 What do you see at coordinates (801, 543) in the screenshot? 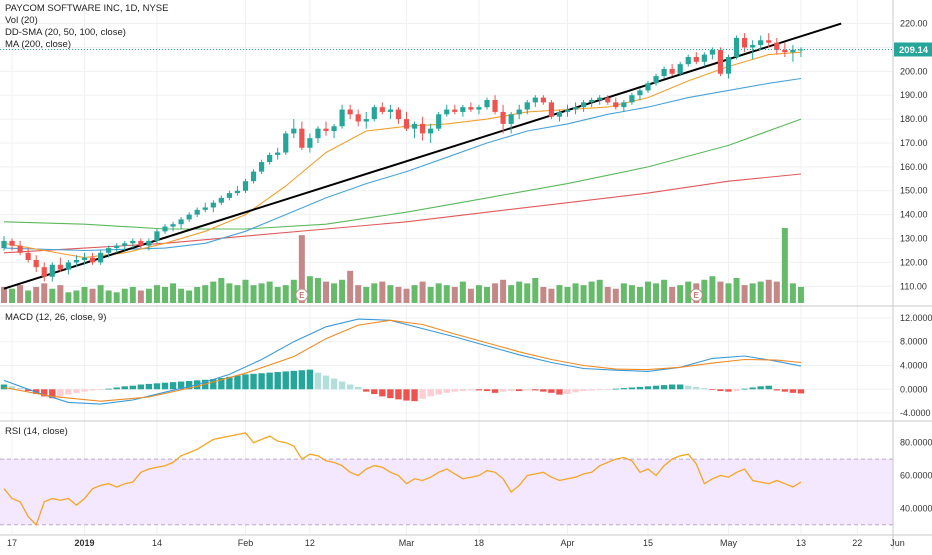
I see `x-tick-label: 13` at bounding box center [801, 543].